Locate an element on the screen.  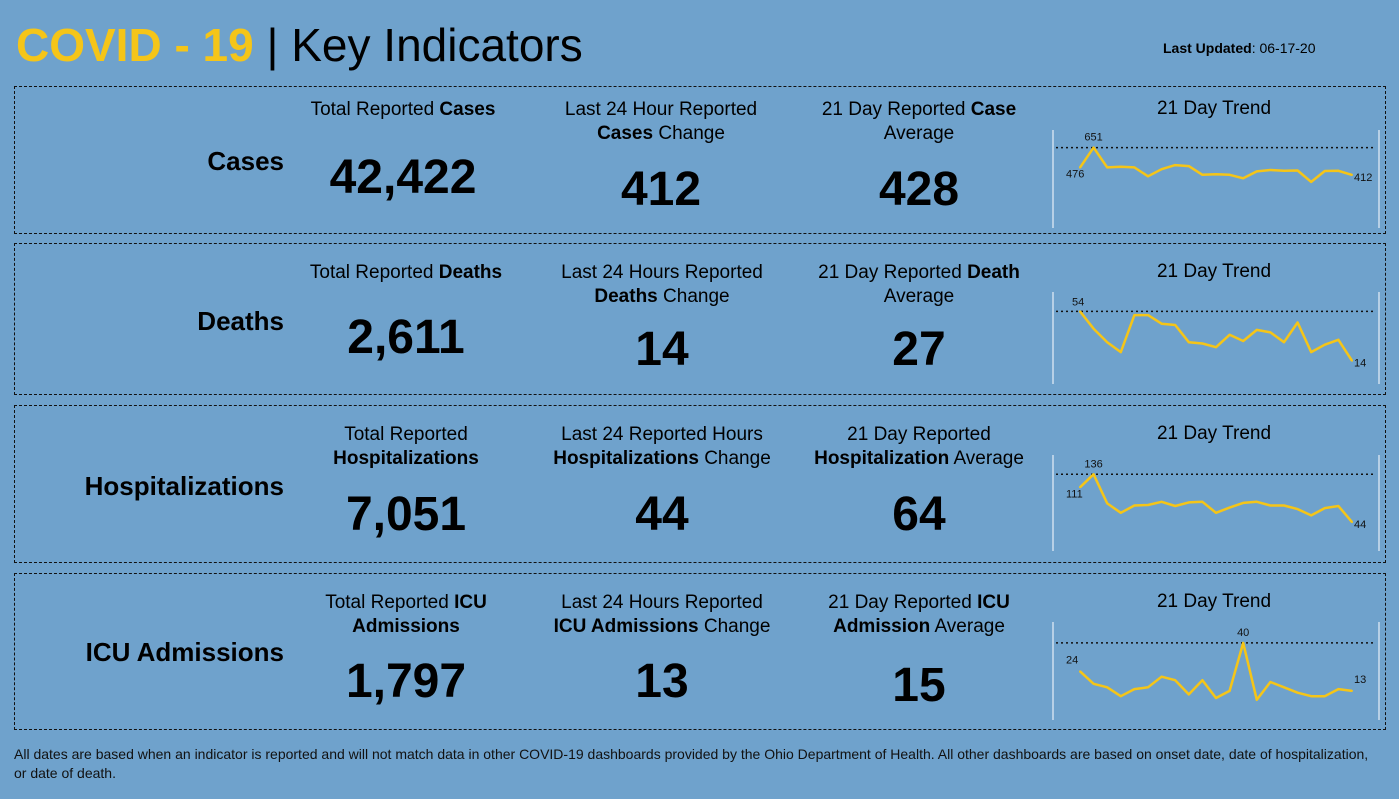
last-updated: Last Updated: 06-17-20 is located at coordinates (1239, 48).